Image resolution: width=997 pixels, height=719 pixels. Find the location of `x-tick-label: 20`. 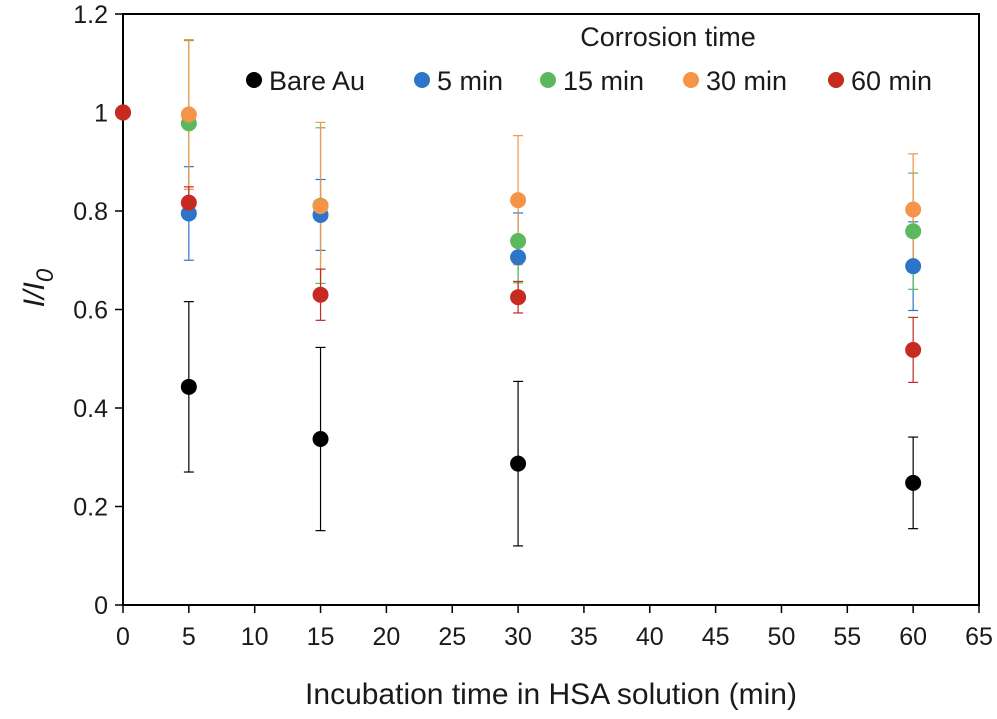

x-tick-label: 20 is located at coordinates (386, 637).